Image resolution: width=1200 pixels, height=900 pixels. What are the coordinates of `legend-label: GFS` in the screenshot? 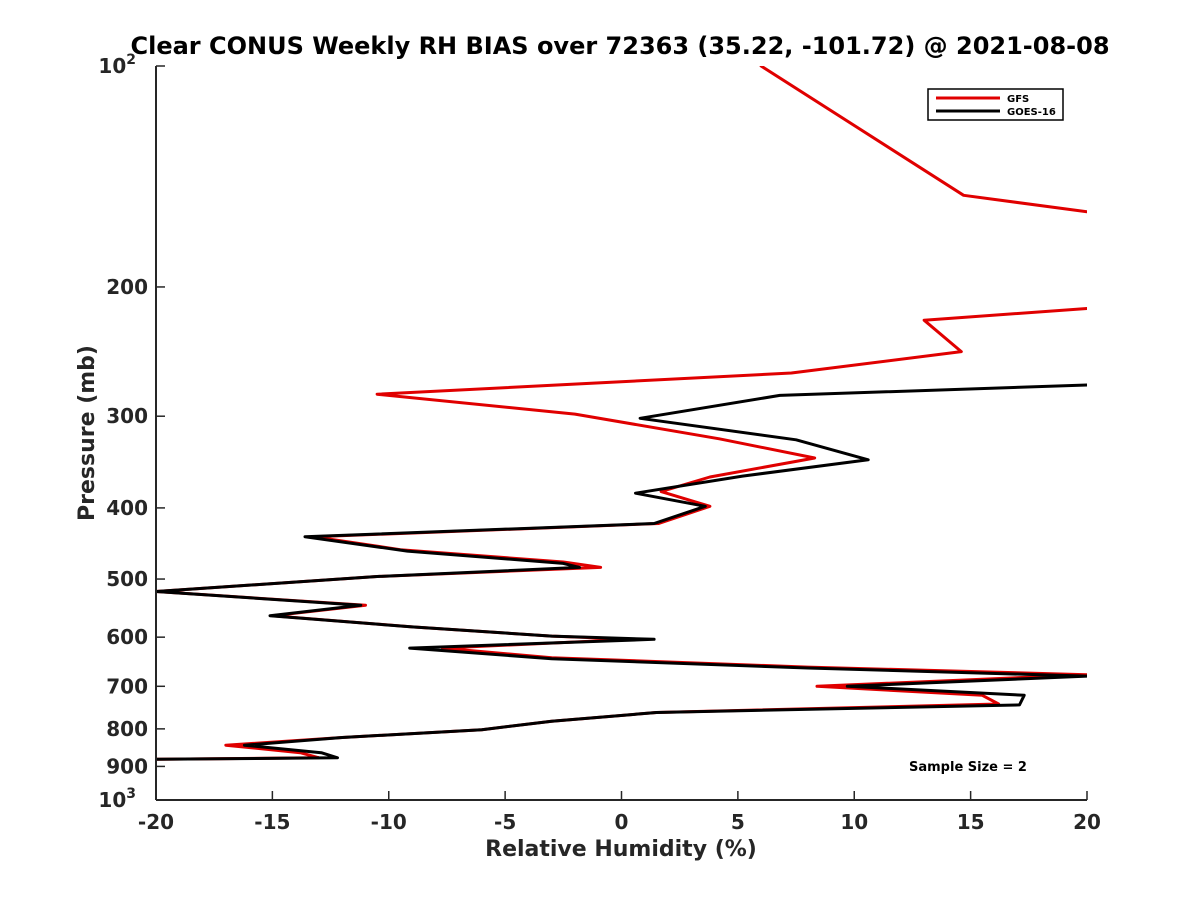 It's located at (1018, 99).